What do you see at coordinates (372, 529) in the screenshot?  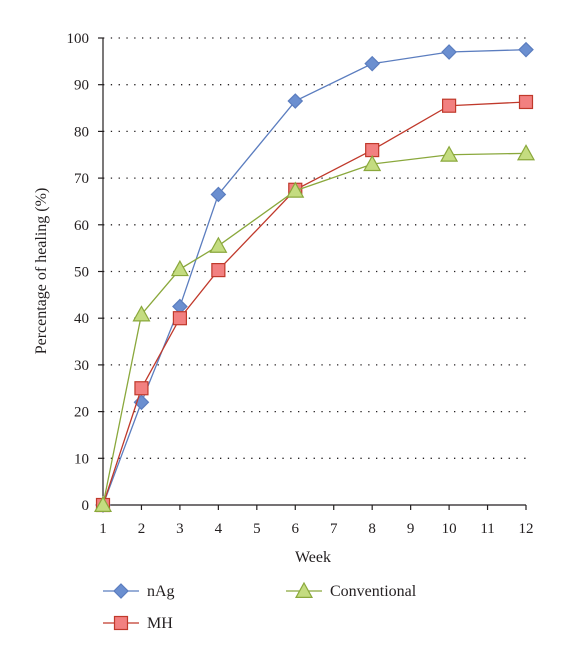 I see `x-tick-label: 8` at bounding box center [372, 529].